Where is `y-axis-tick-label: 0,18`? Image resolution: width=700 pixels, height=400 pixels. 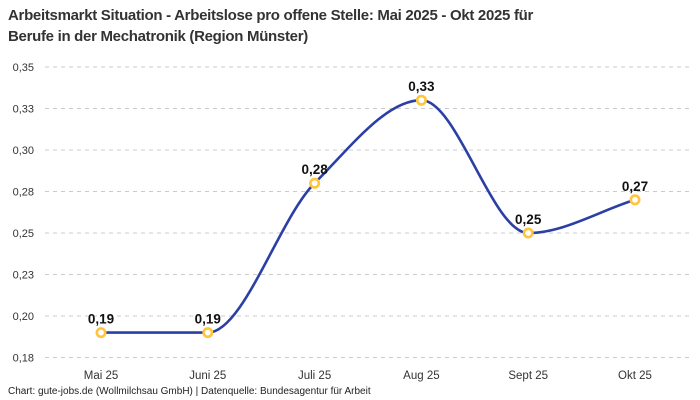
y-axis-tick-label: 0,18 is located at coordinates (23, 359).